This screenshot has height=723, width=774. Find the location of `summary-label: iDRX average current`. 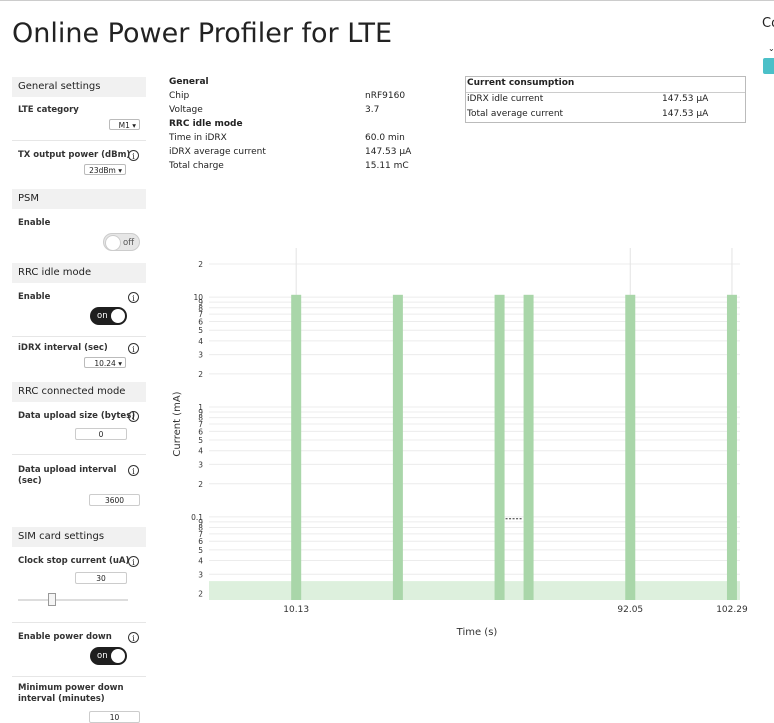

summary-label: iDRX average current is located at coordinates (217, 152).